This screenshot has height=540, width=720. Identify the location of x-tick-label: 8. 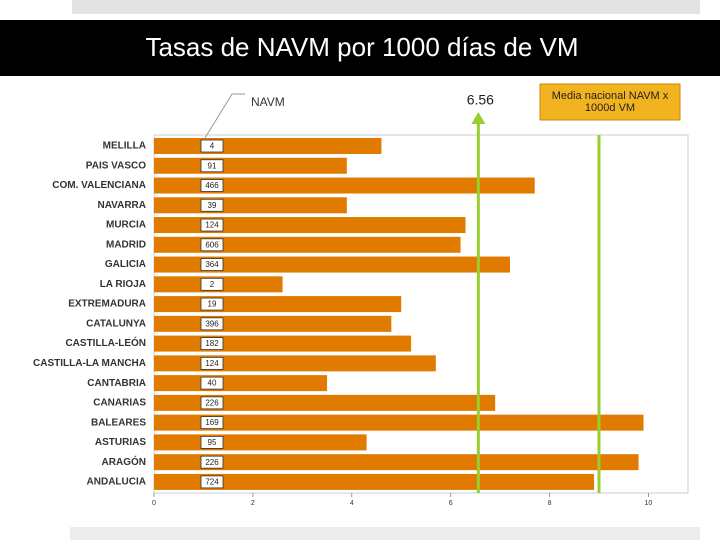
(550, 503).